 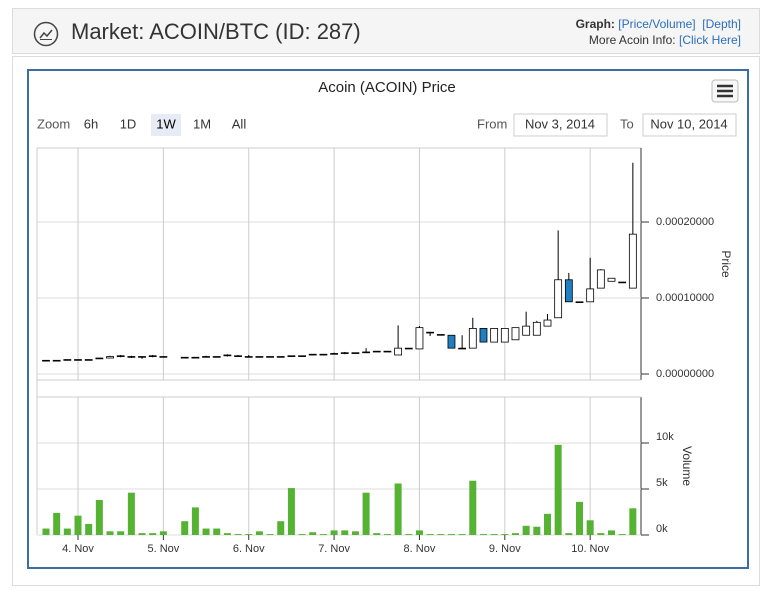 What do you see at coordinates (128, 123) in the screenshot?
I see `zoom-button: 1D` at bounding box center [128, 123].